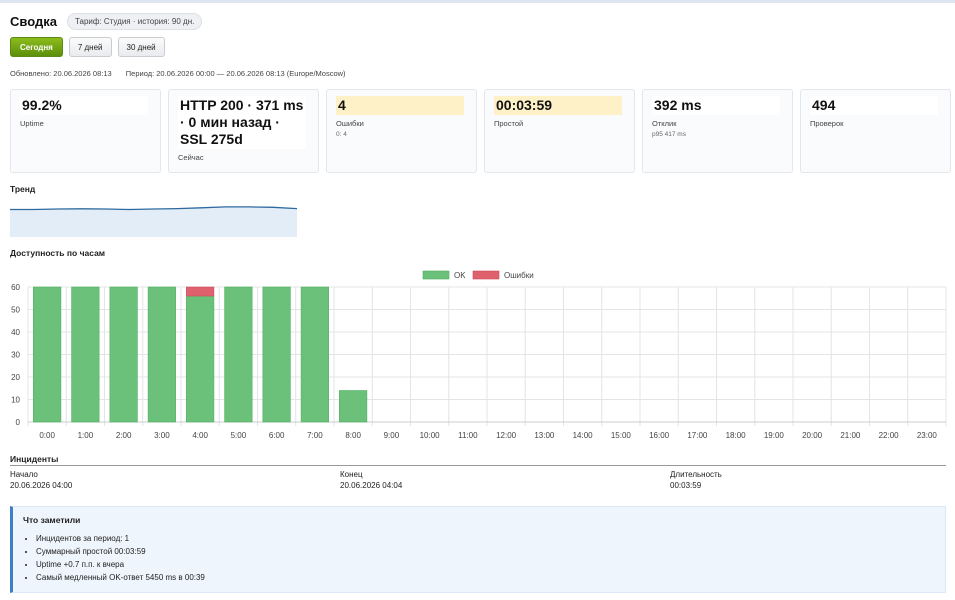 This screenshot has width=955, height=600. I want to click on list-item: Инцидентов за период: 1, so click(485, 538).